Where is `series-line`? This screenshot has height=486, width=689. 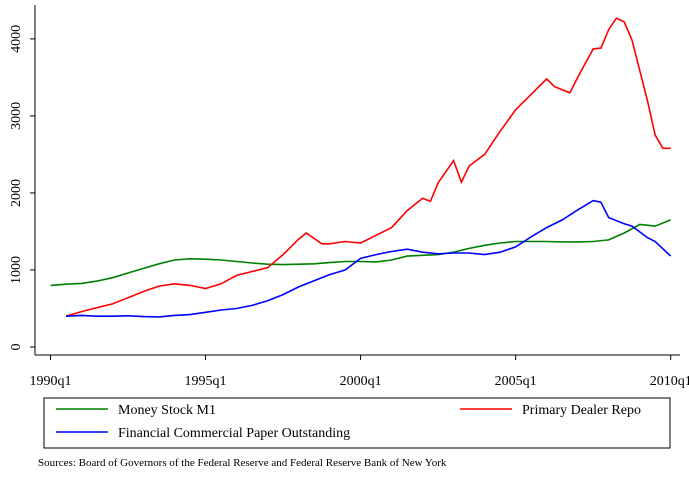
series-line is located at coordinates (360, 253).